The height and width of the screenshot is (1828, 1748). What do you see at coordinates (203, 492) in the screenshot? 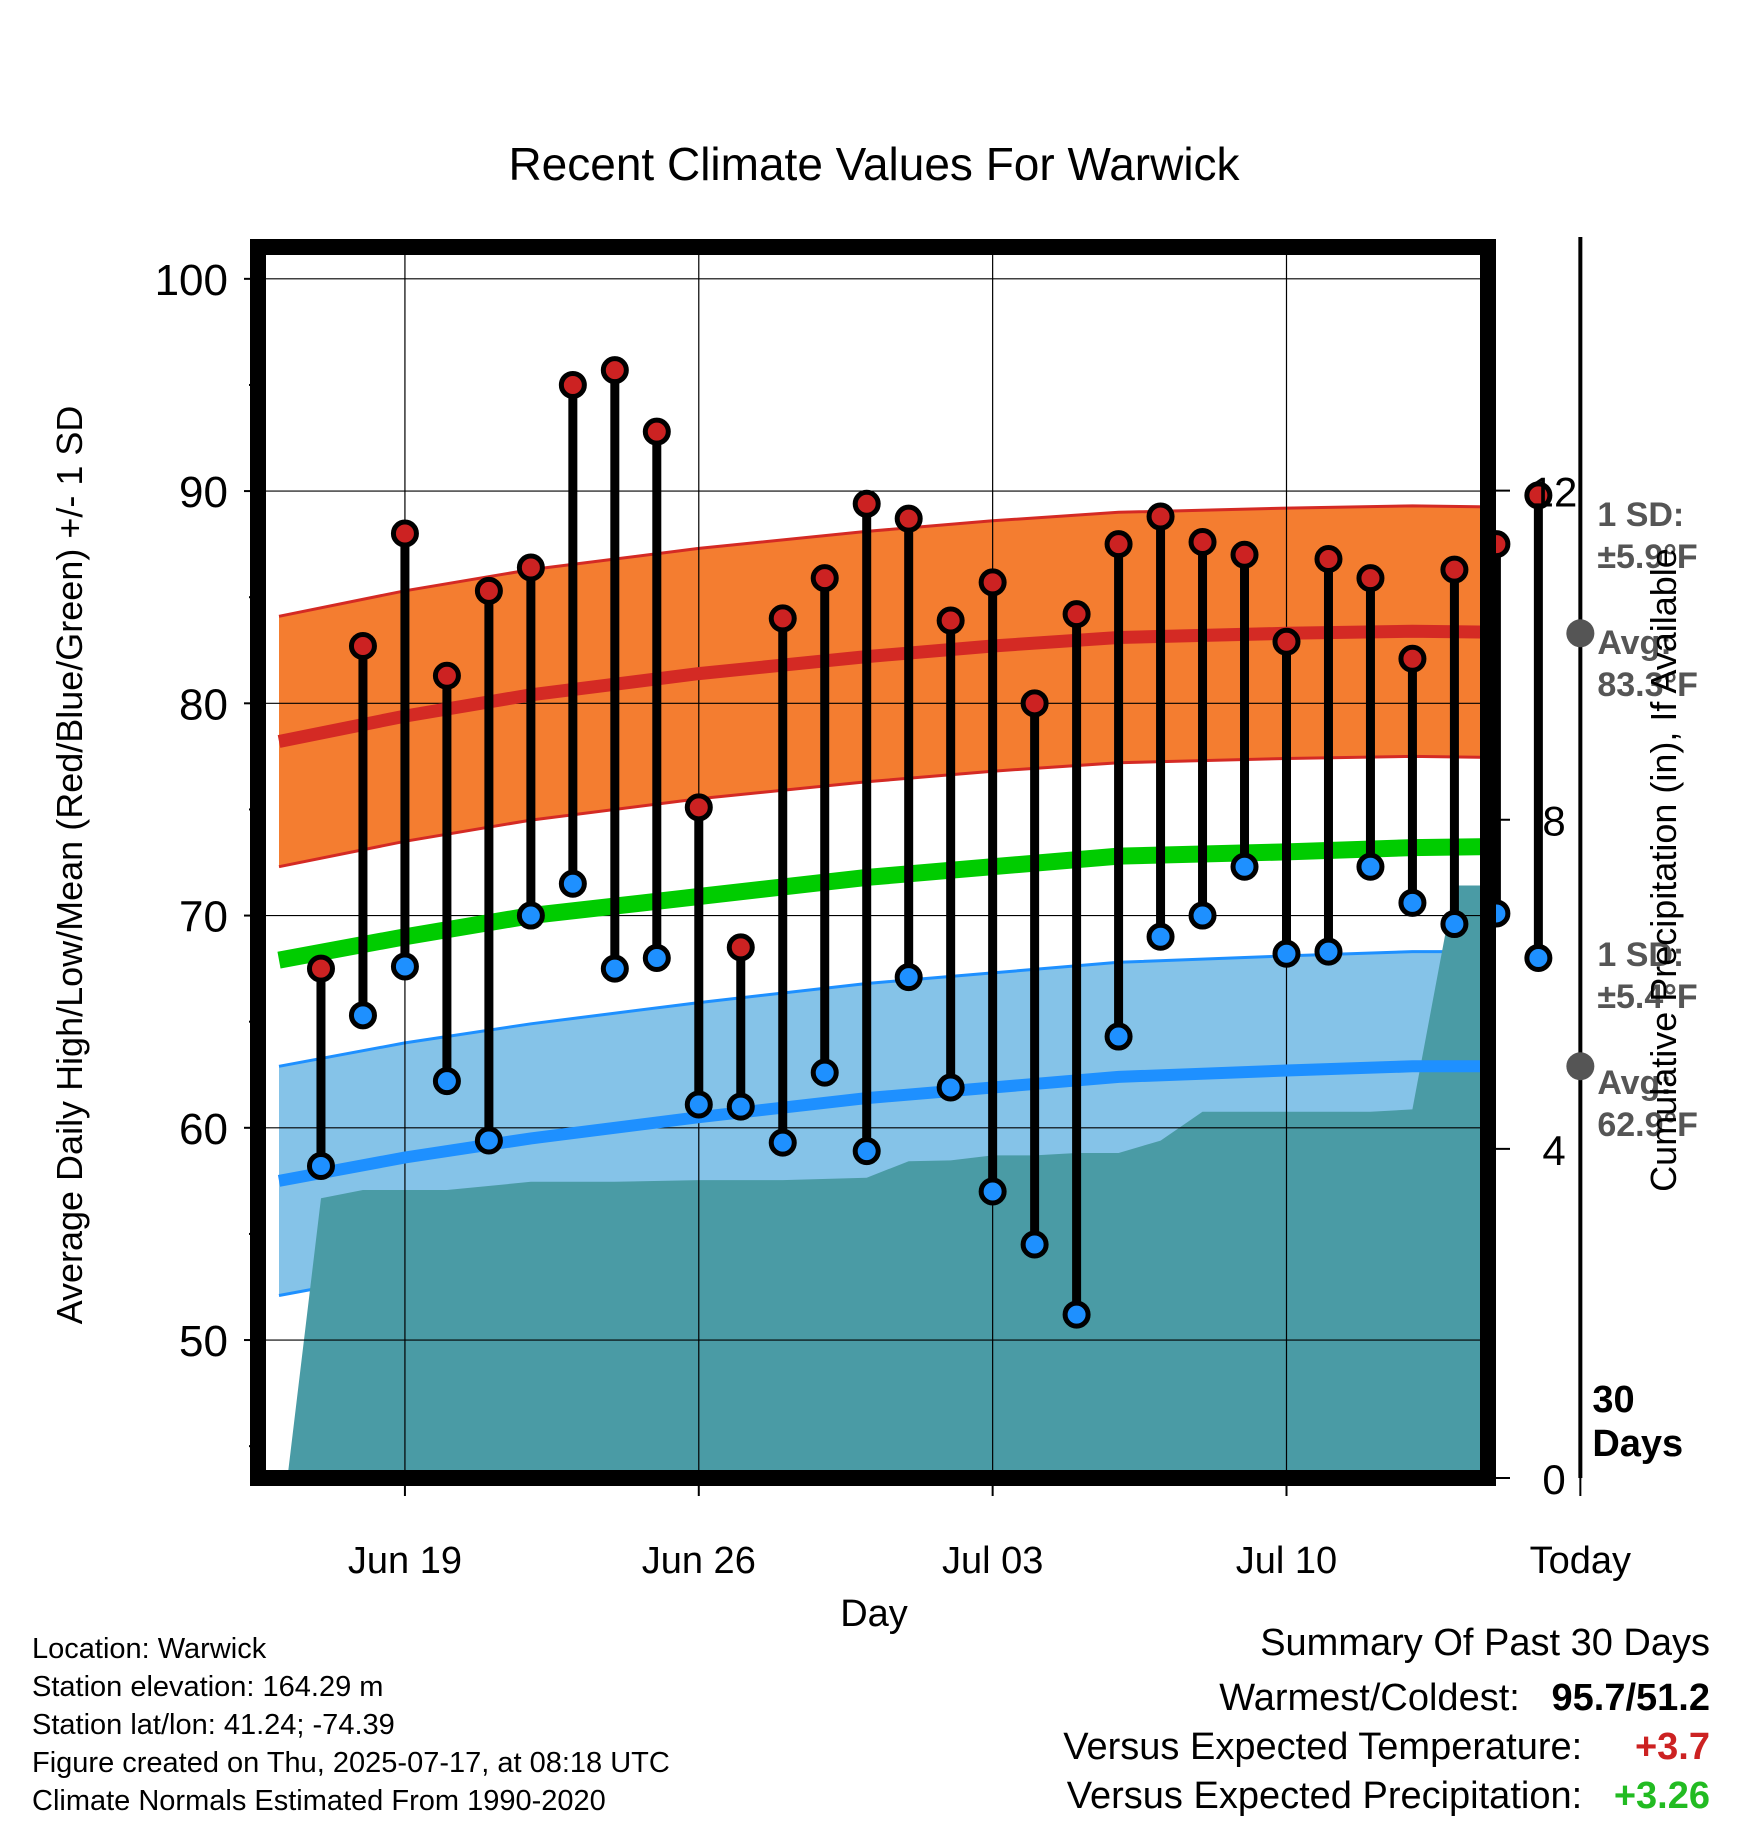
I see `y-tick-label-left: 90` at bounding box center [203, 492].